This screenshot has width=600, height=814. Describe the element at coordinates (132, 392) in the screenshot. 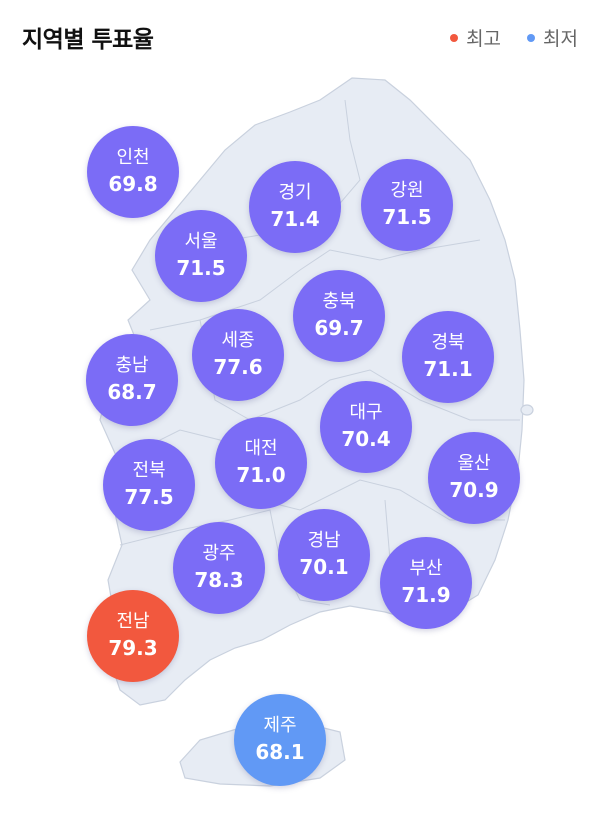

I see `turnout-value: 68.7` at that location.